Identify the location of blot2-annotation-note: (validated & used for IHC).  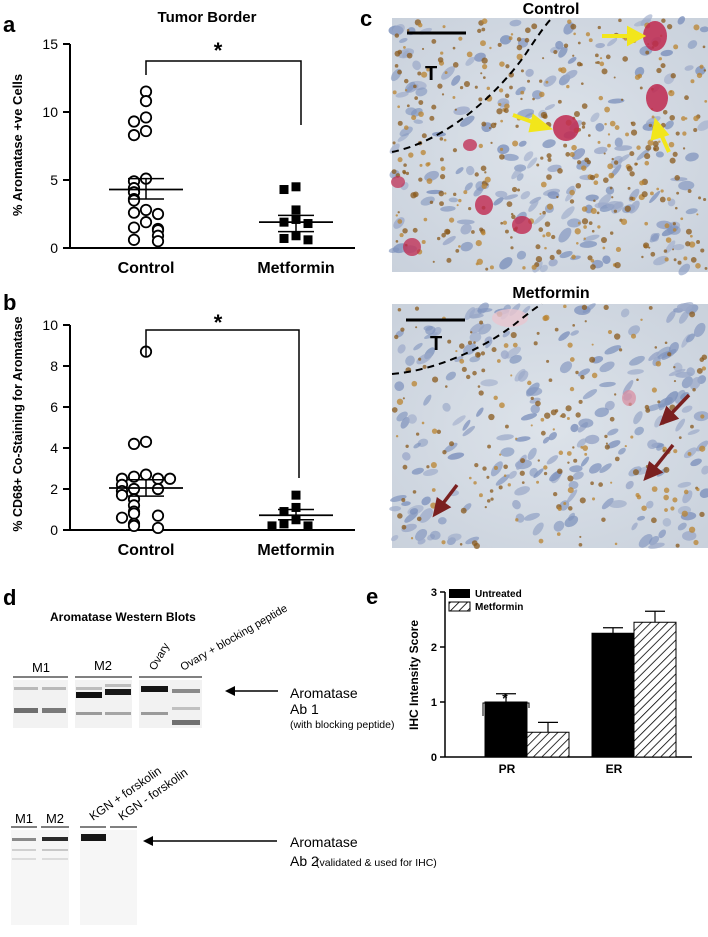
(376, 863).